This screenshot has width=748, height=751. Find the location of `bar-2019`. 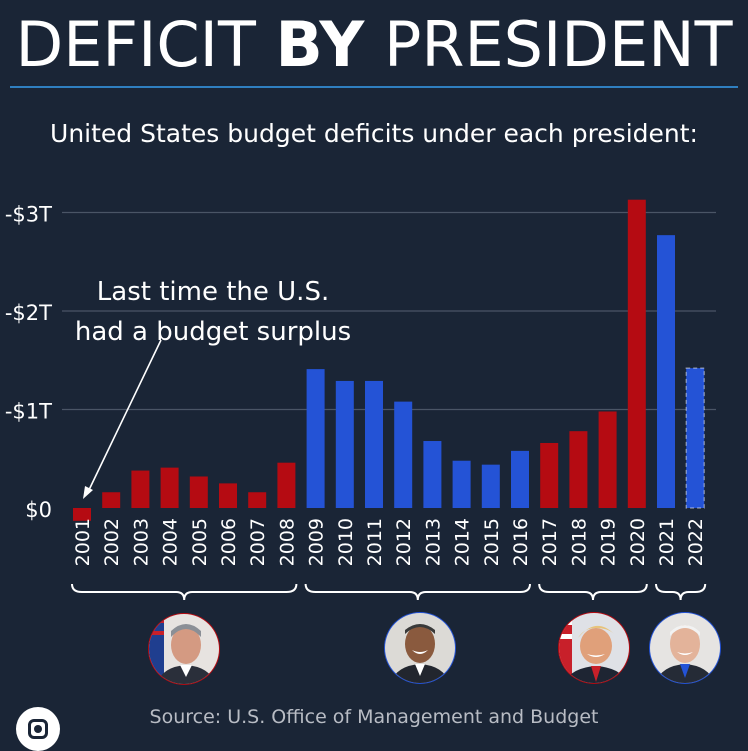

bar-2019 is located at coordinates (607, 459).